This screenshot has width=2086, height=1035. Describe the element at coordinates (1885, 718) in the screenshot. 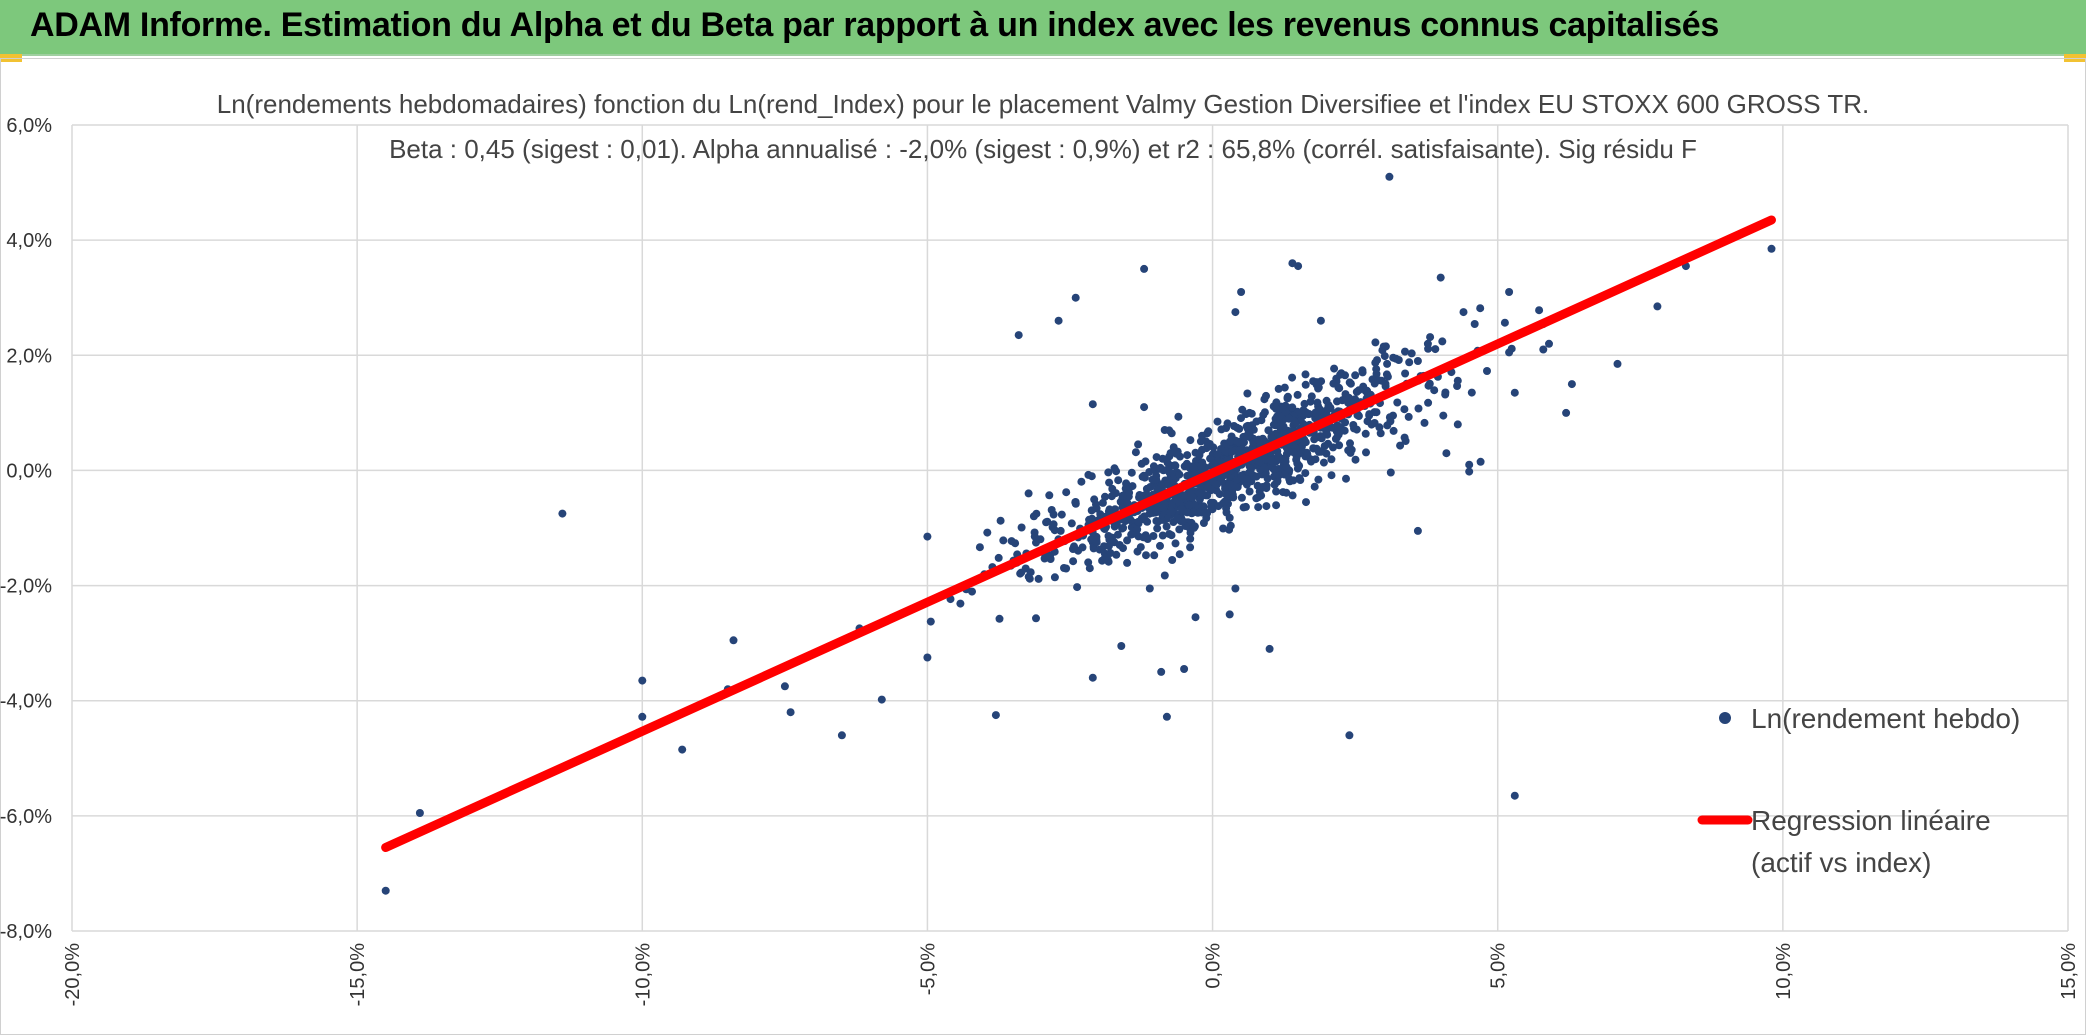

I see `legend-label-points: Ln(rendement hebdo)` at that location.